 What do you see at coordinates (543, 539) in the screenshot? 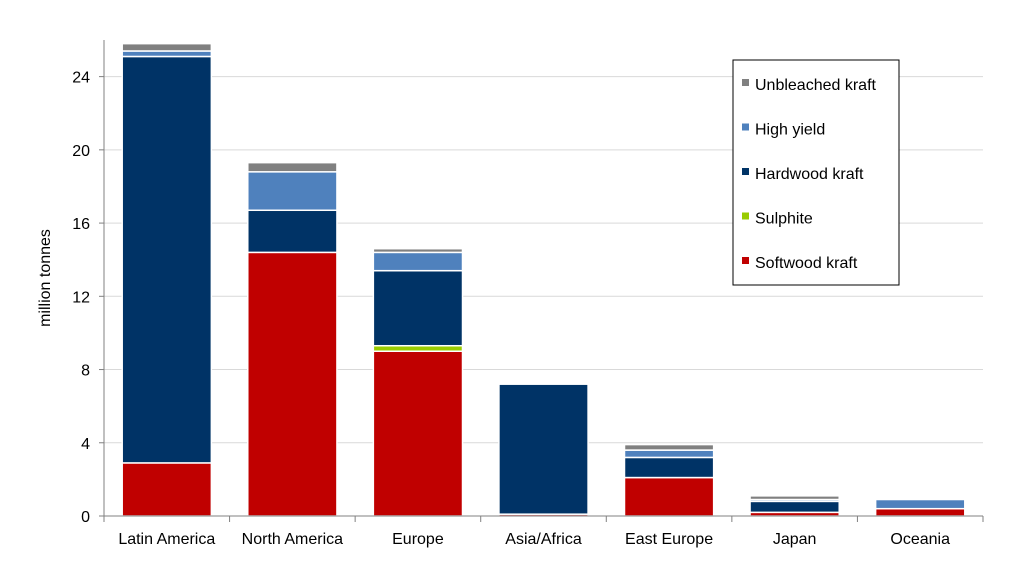
I see `x-tick-label: Asia/Africa` at bounding box center [543, 539].